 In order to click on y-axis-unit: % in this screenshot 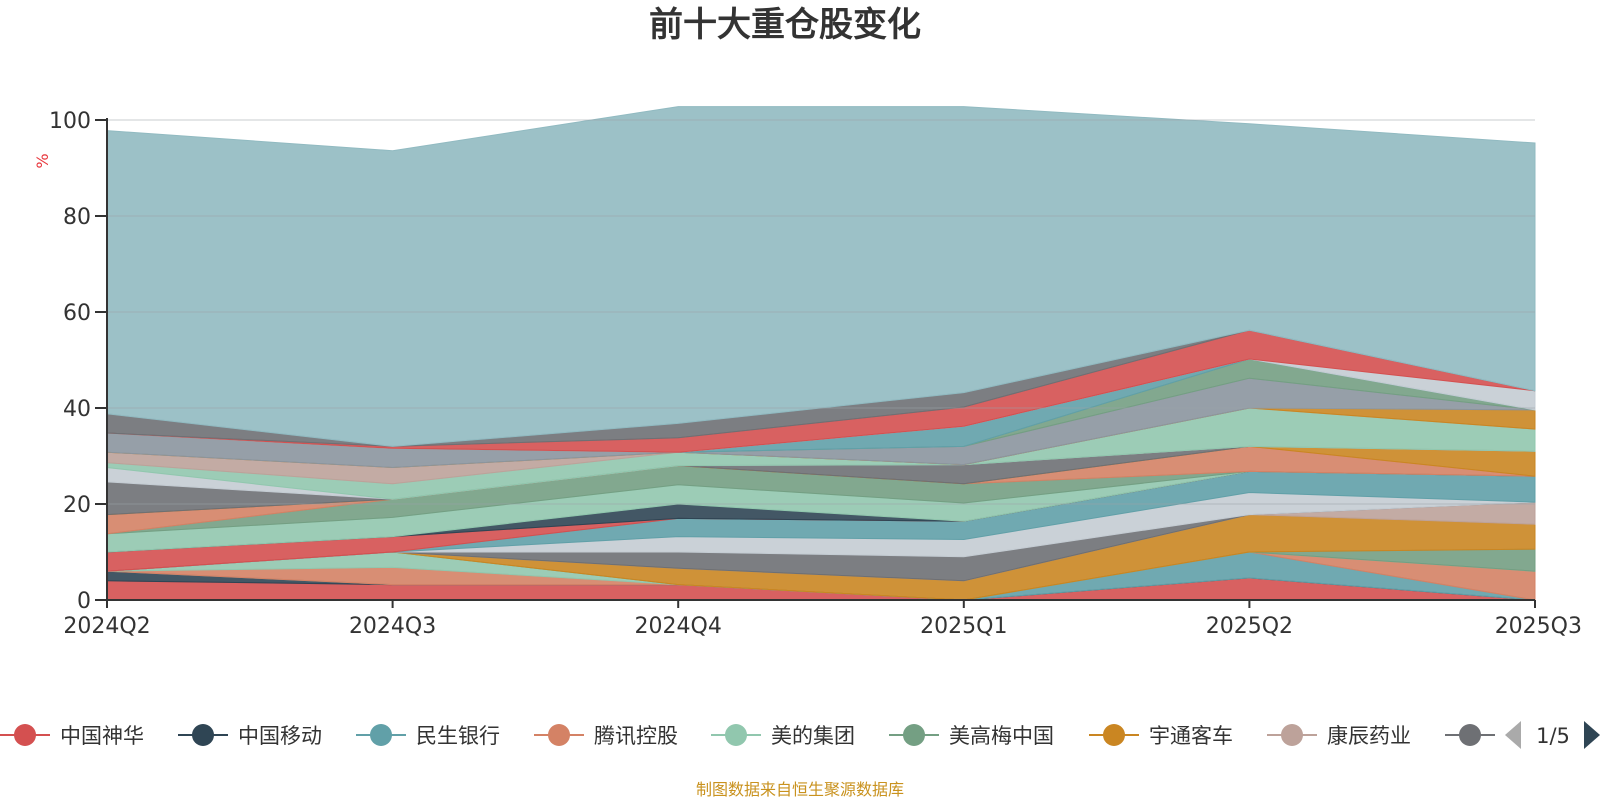, I will do `click(42, 160)`.